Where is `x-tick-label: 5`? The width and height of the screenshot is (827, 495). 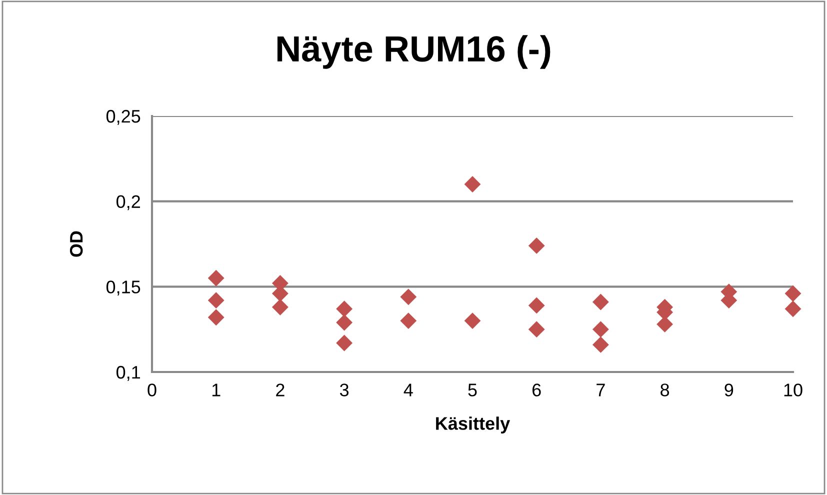
x-tick-label: 5 is located at coordinates (472, 390).